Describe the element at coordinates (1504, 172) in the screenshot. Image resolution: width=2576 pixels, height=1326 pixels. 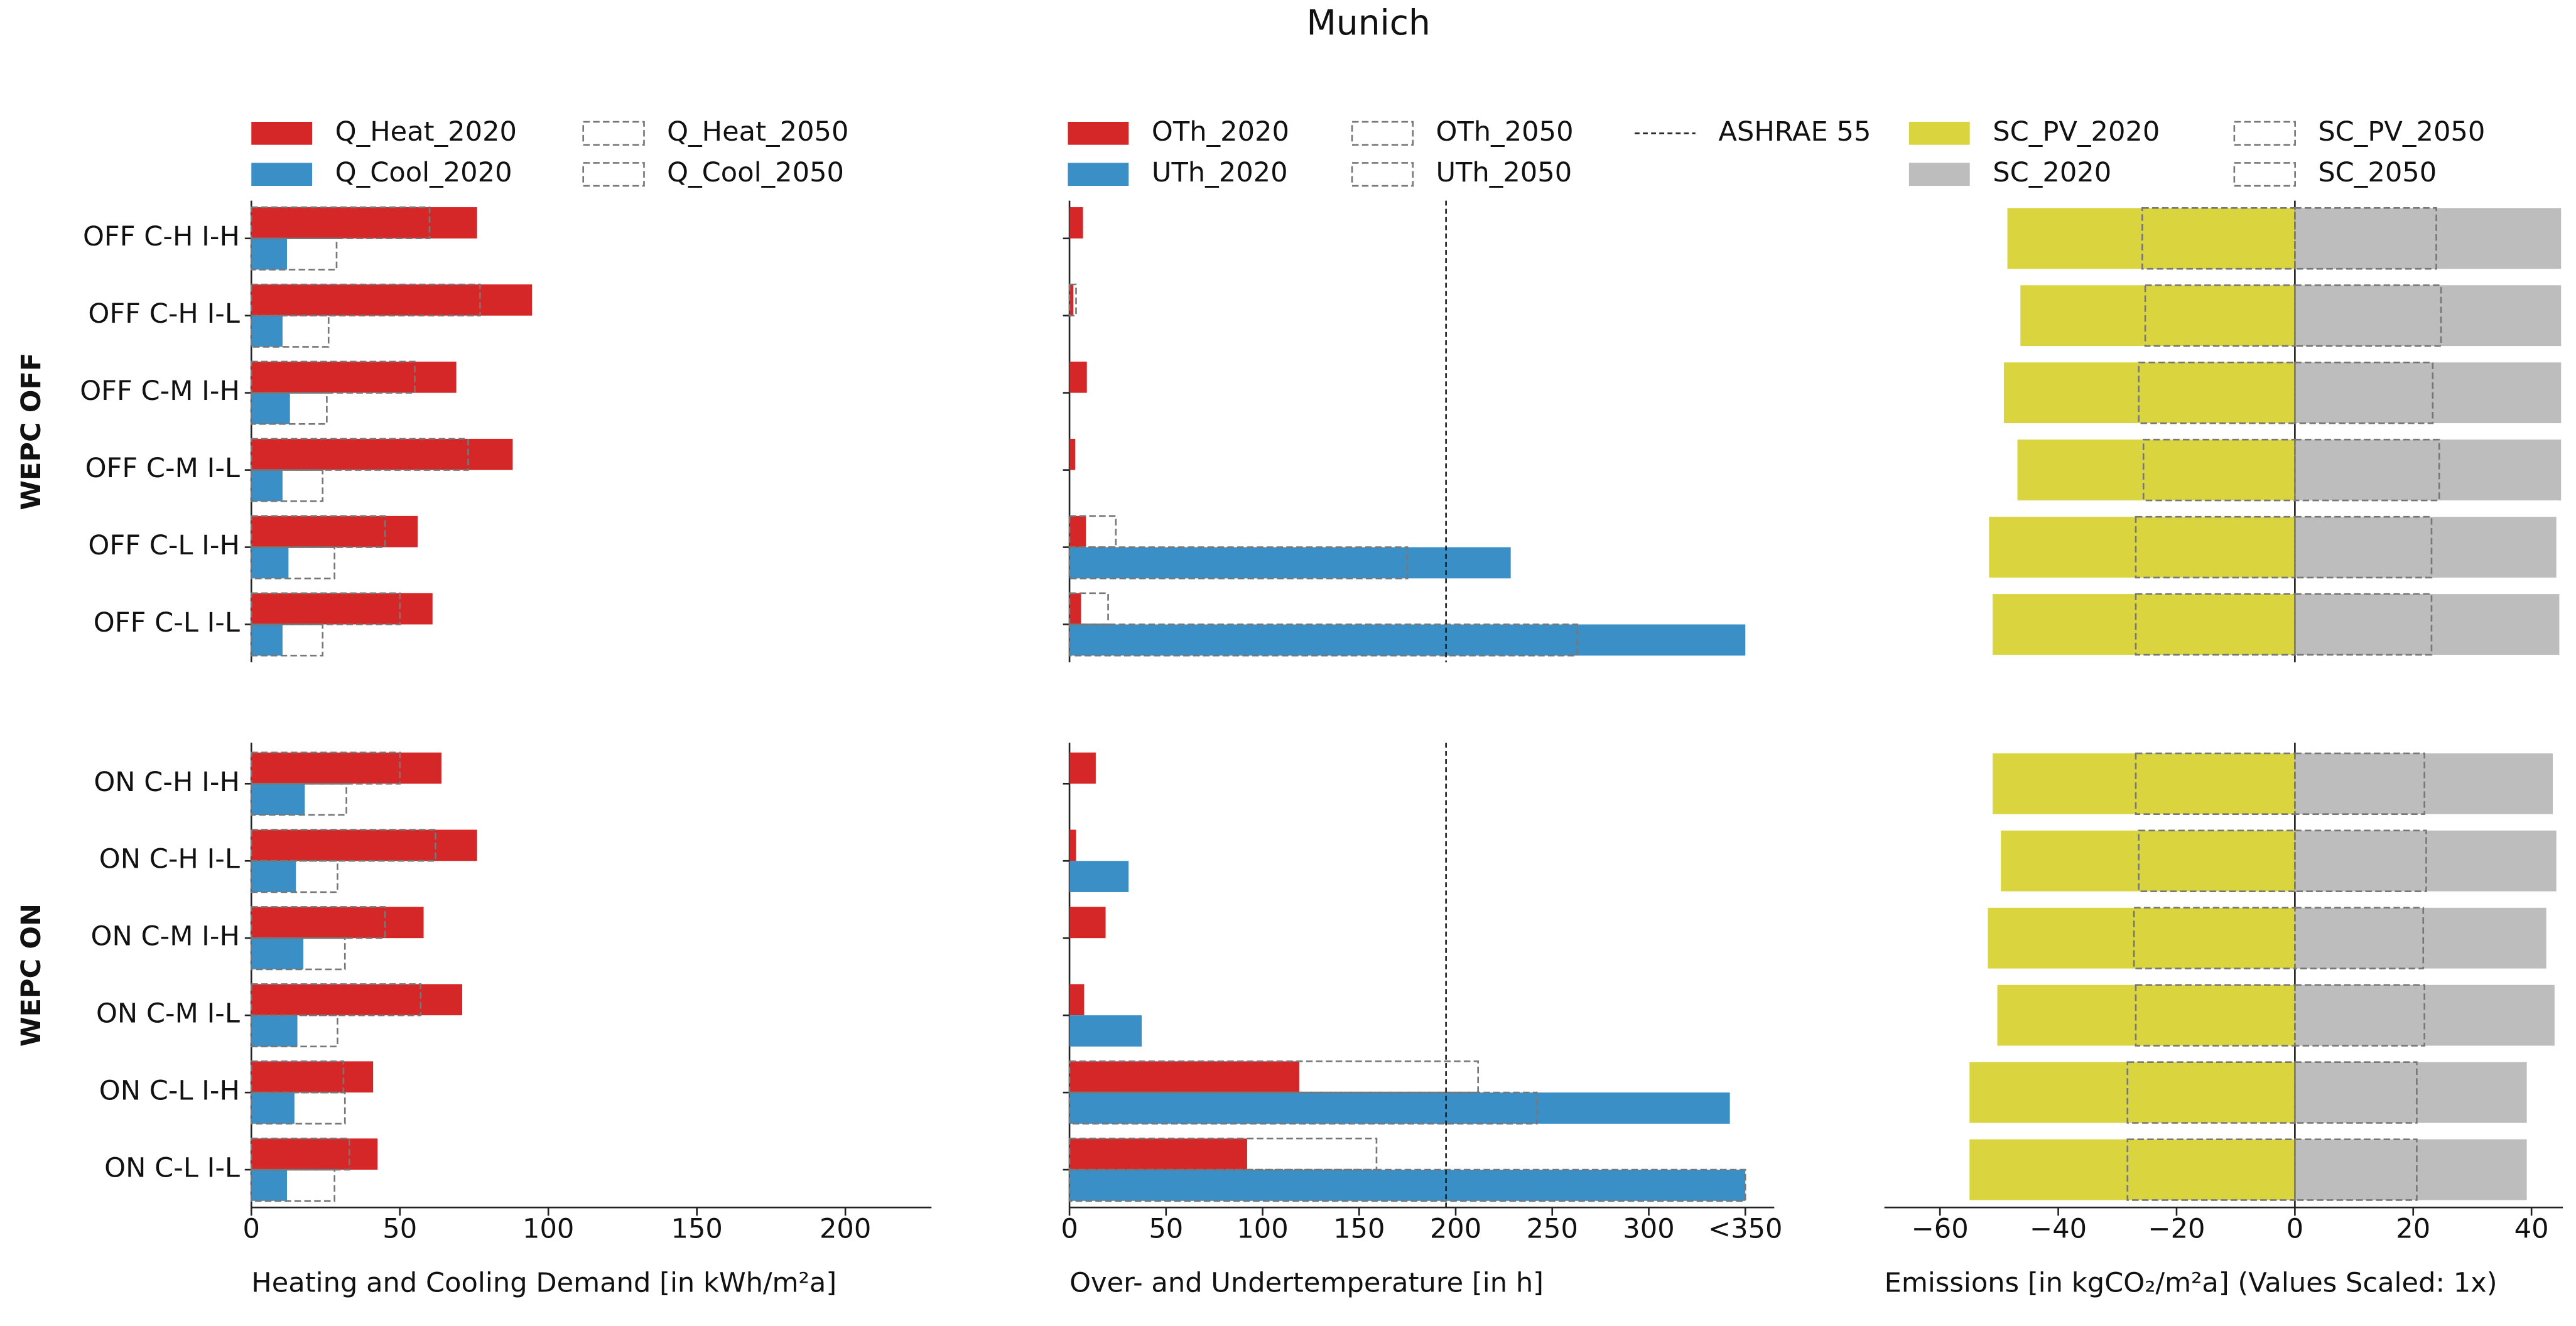
I see `legend-label: UTh_2050` at that location.